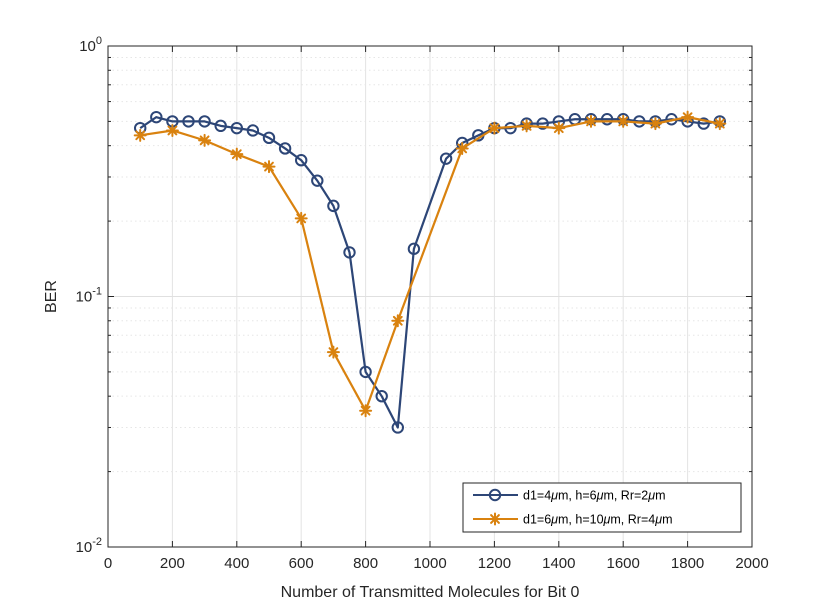 The width and height of the screenshot is (830, 611). Describe the element at coordinates (365, 563) in the screenshot. I see `x-tick-label: 800` at that location.